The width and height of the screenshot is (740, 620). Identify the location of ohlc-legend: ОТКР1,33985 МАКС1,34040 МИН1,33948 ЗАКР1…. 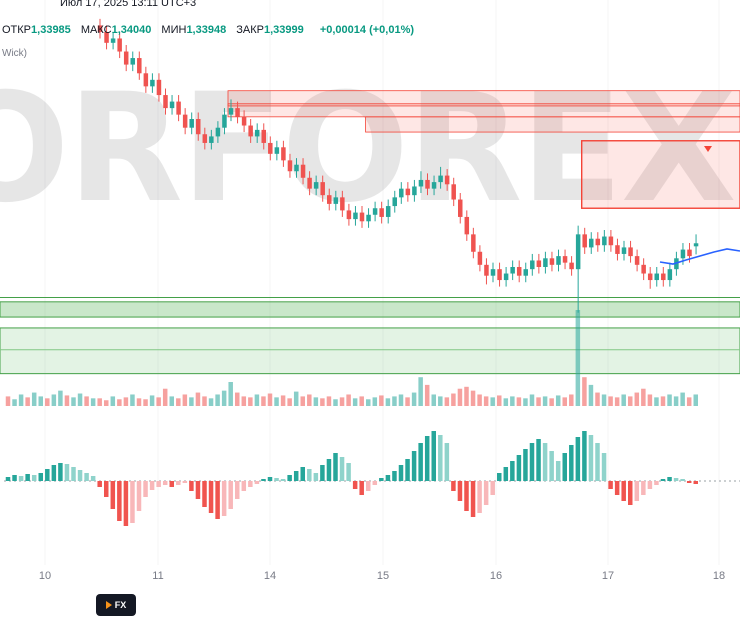
(208, 30).